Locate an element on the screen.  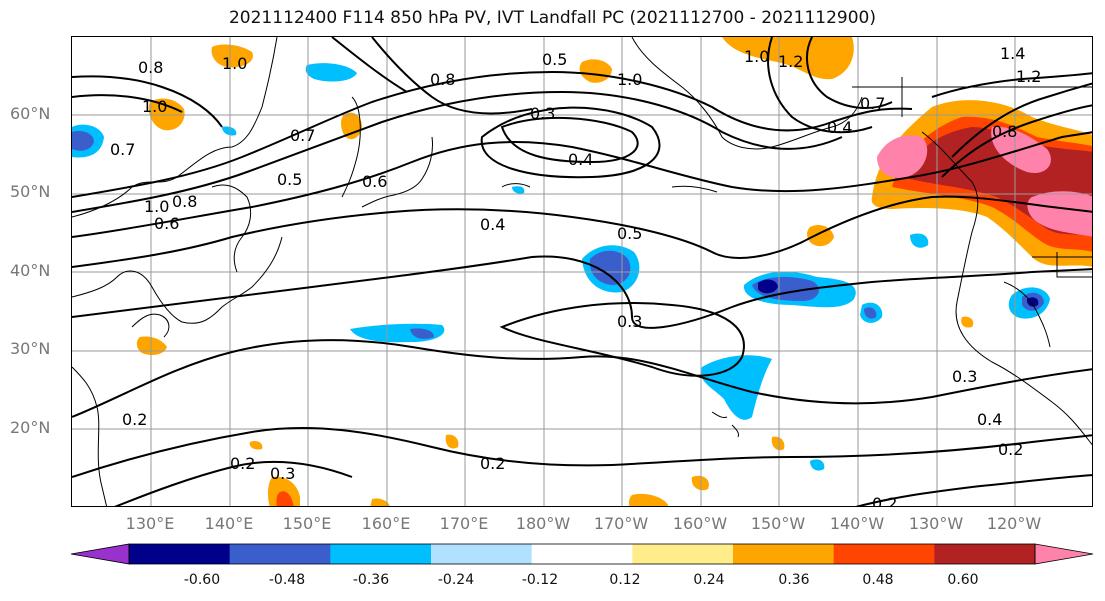
colorbar-extend-low is located at coordinates (100, 554).